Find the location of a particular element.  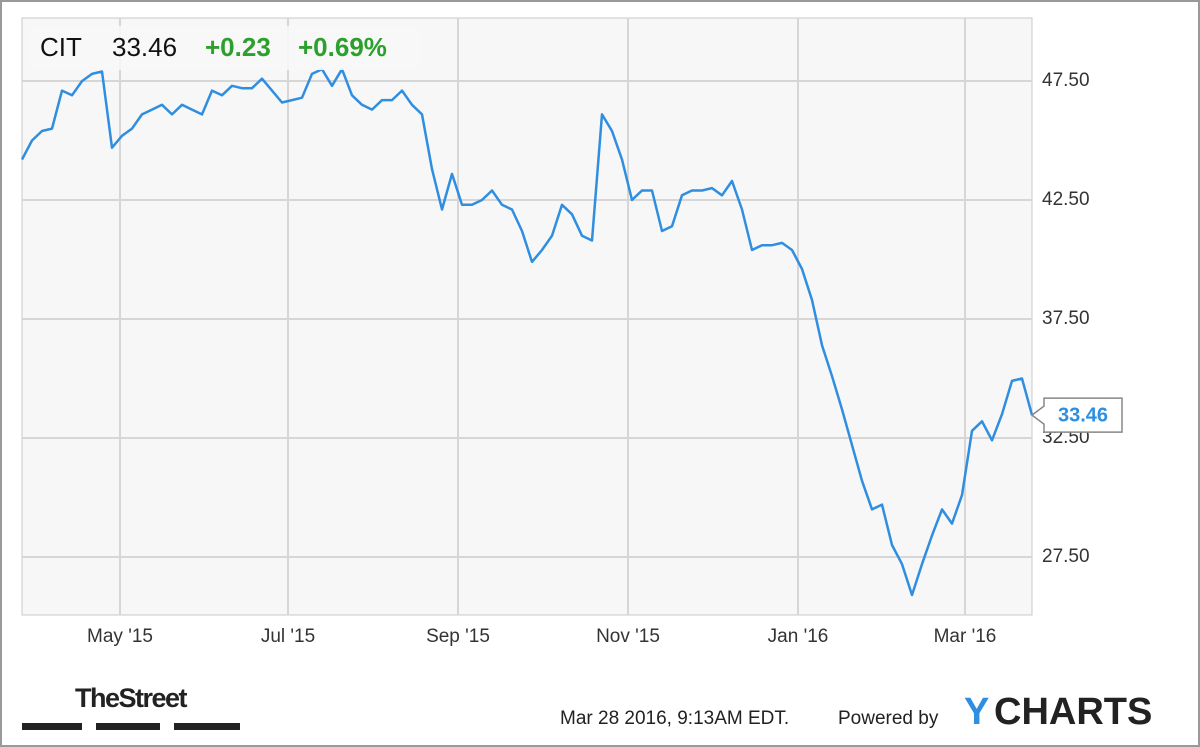

timestamp: Mar 28 2016, 9:13AM EDT. is located at coordinates (674, 718).